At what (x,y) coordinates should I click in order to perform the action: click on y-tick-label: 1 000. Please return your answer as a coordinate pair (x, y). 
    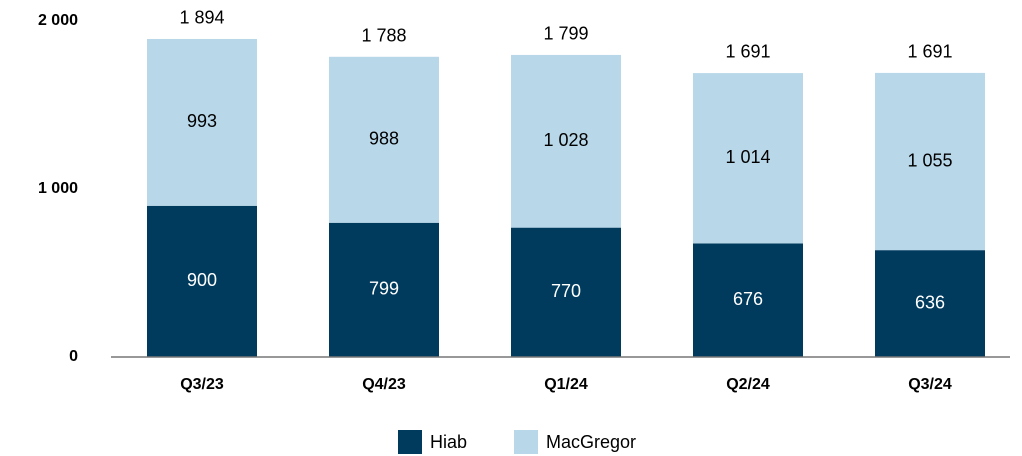
    Looking at the image, I should click on (58, 188).